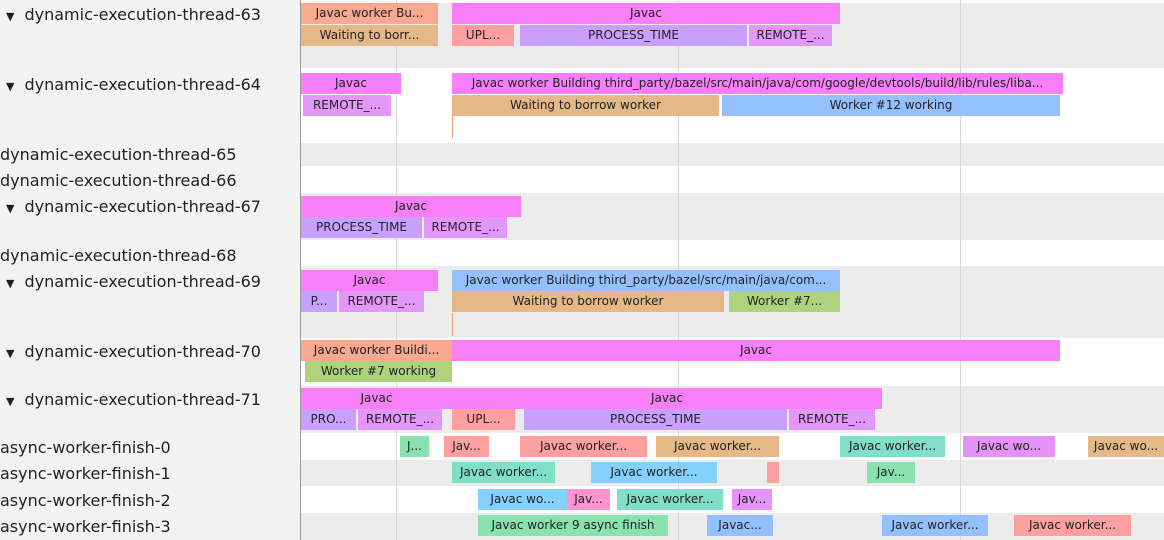 The image size is (1164, 540). I want to click on track-label: ▼ dynamic-execution-thread-64, so click(130, 86).